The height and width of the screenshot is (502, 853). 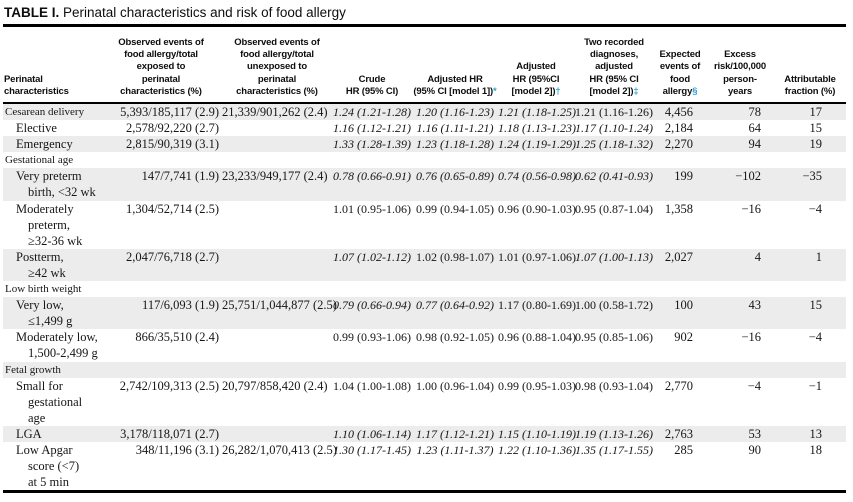 What do you see at coordinates (455, 433) in the screenshot?
I see `cell-adjusted-hr-model1: 1.17 (1.12-1.21)` at bounding box center [455, 433].